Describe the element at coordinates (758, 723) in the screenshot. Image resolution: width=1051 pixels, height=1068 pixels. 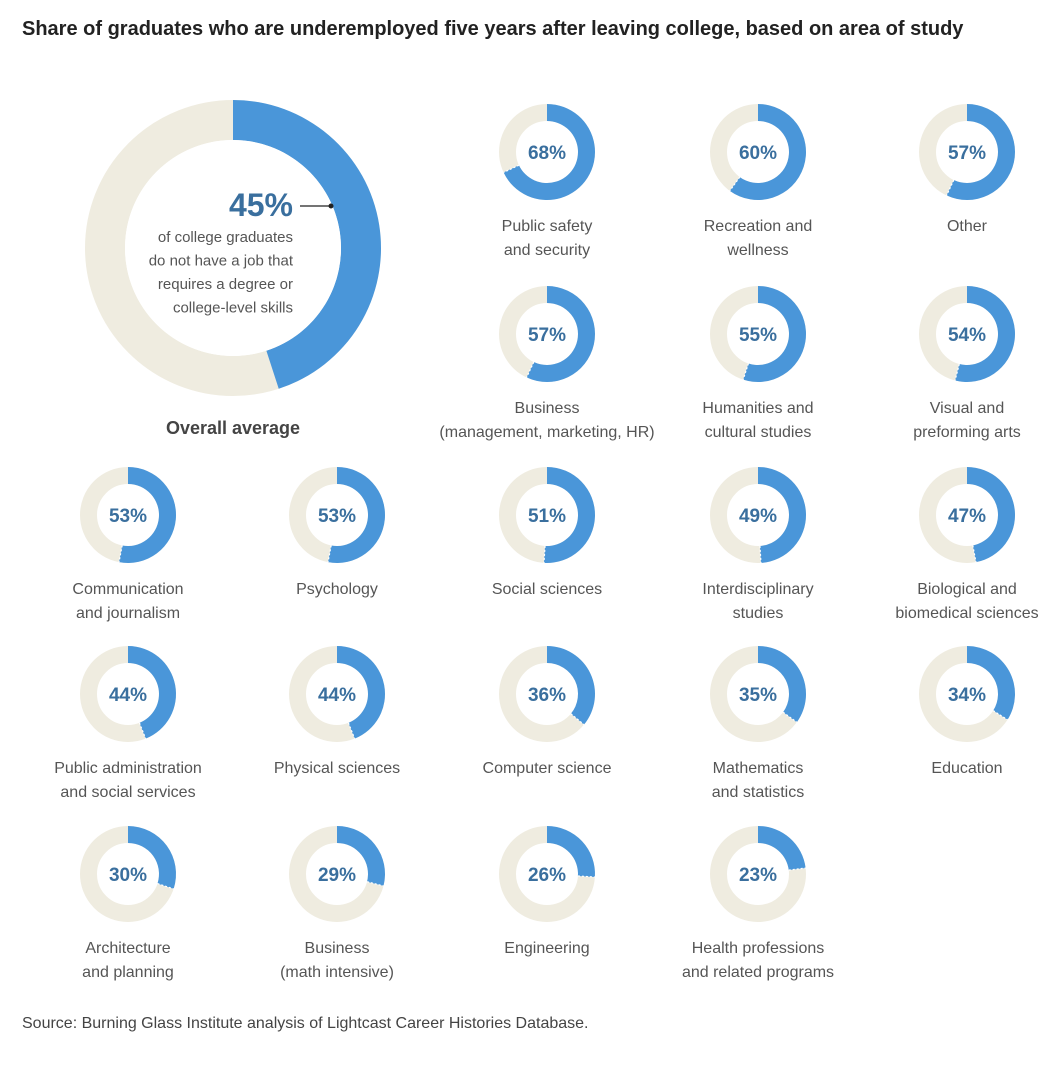
I see `small-donut: 35% Mathematics and statistics` at that location.